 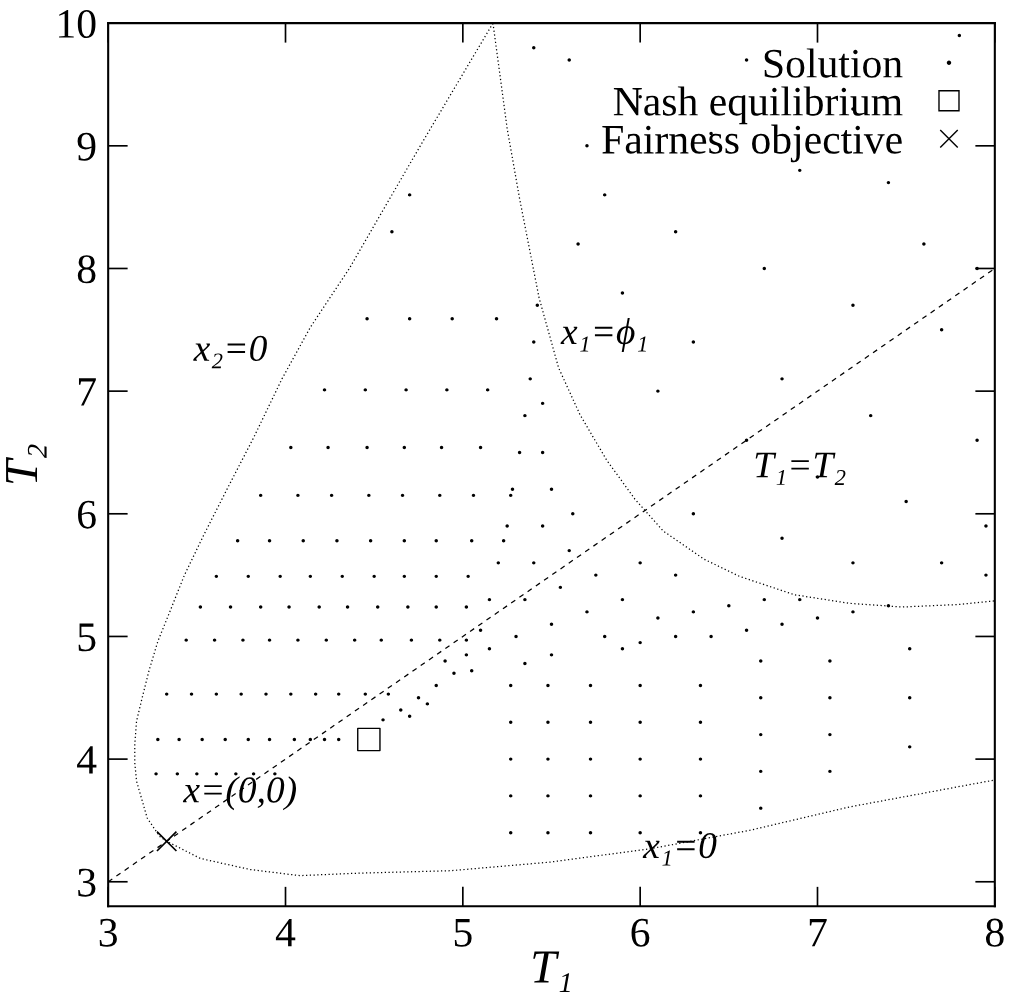 What do you see at coordinates (463, 933) in the screenshot?
I see `x-tick-label: 5` at bounding box center [463, 933].